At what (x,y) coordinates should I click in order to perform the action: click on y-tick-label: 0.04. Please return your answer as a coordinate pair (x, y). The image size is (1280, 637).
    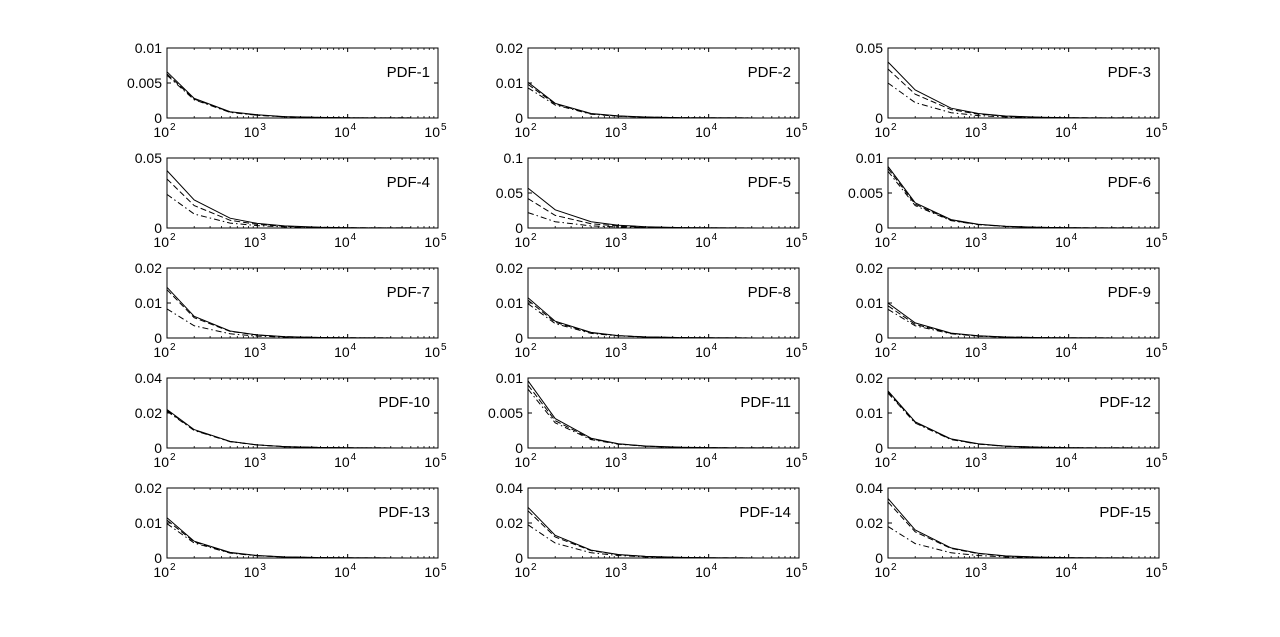
    Looking at the image, I should click on (509, 488).